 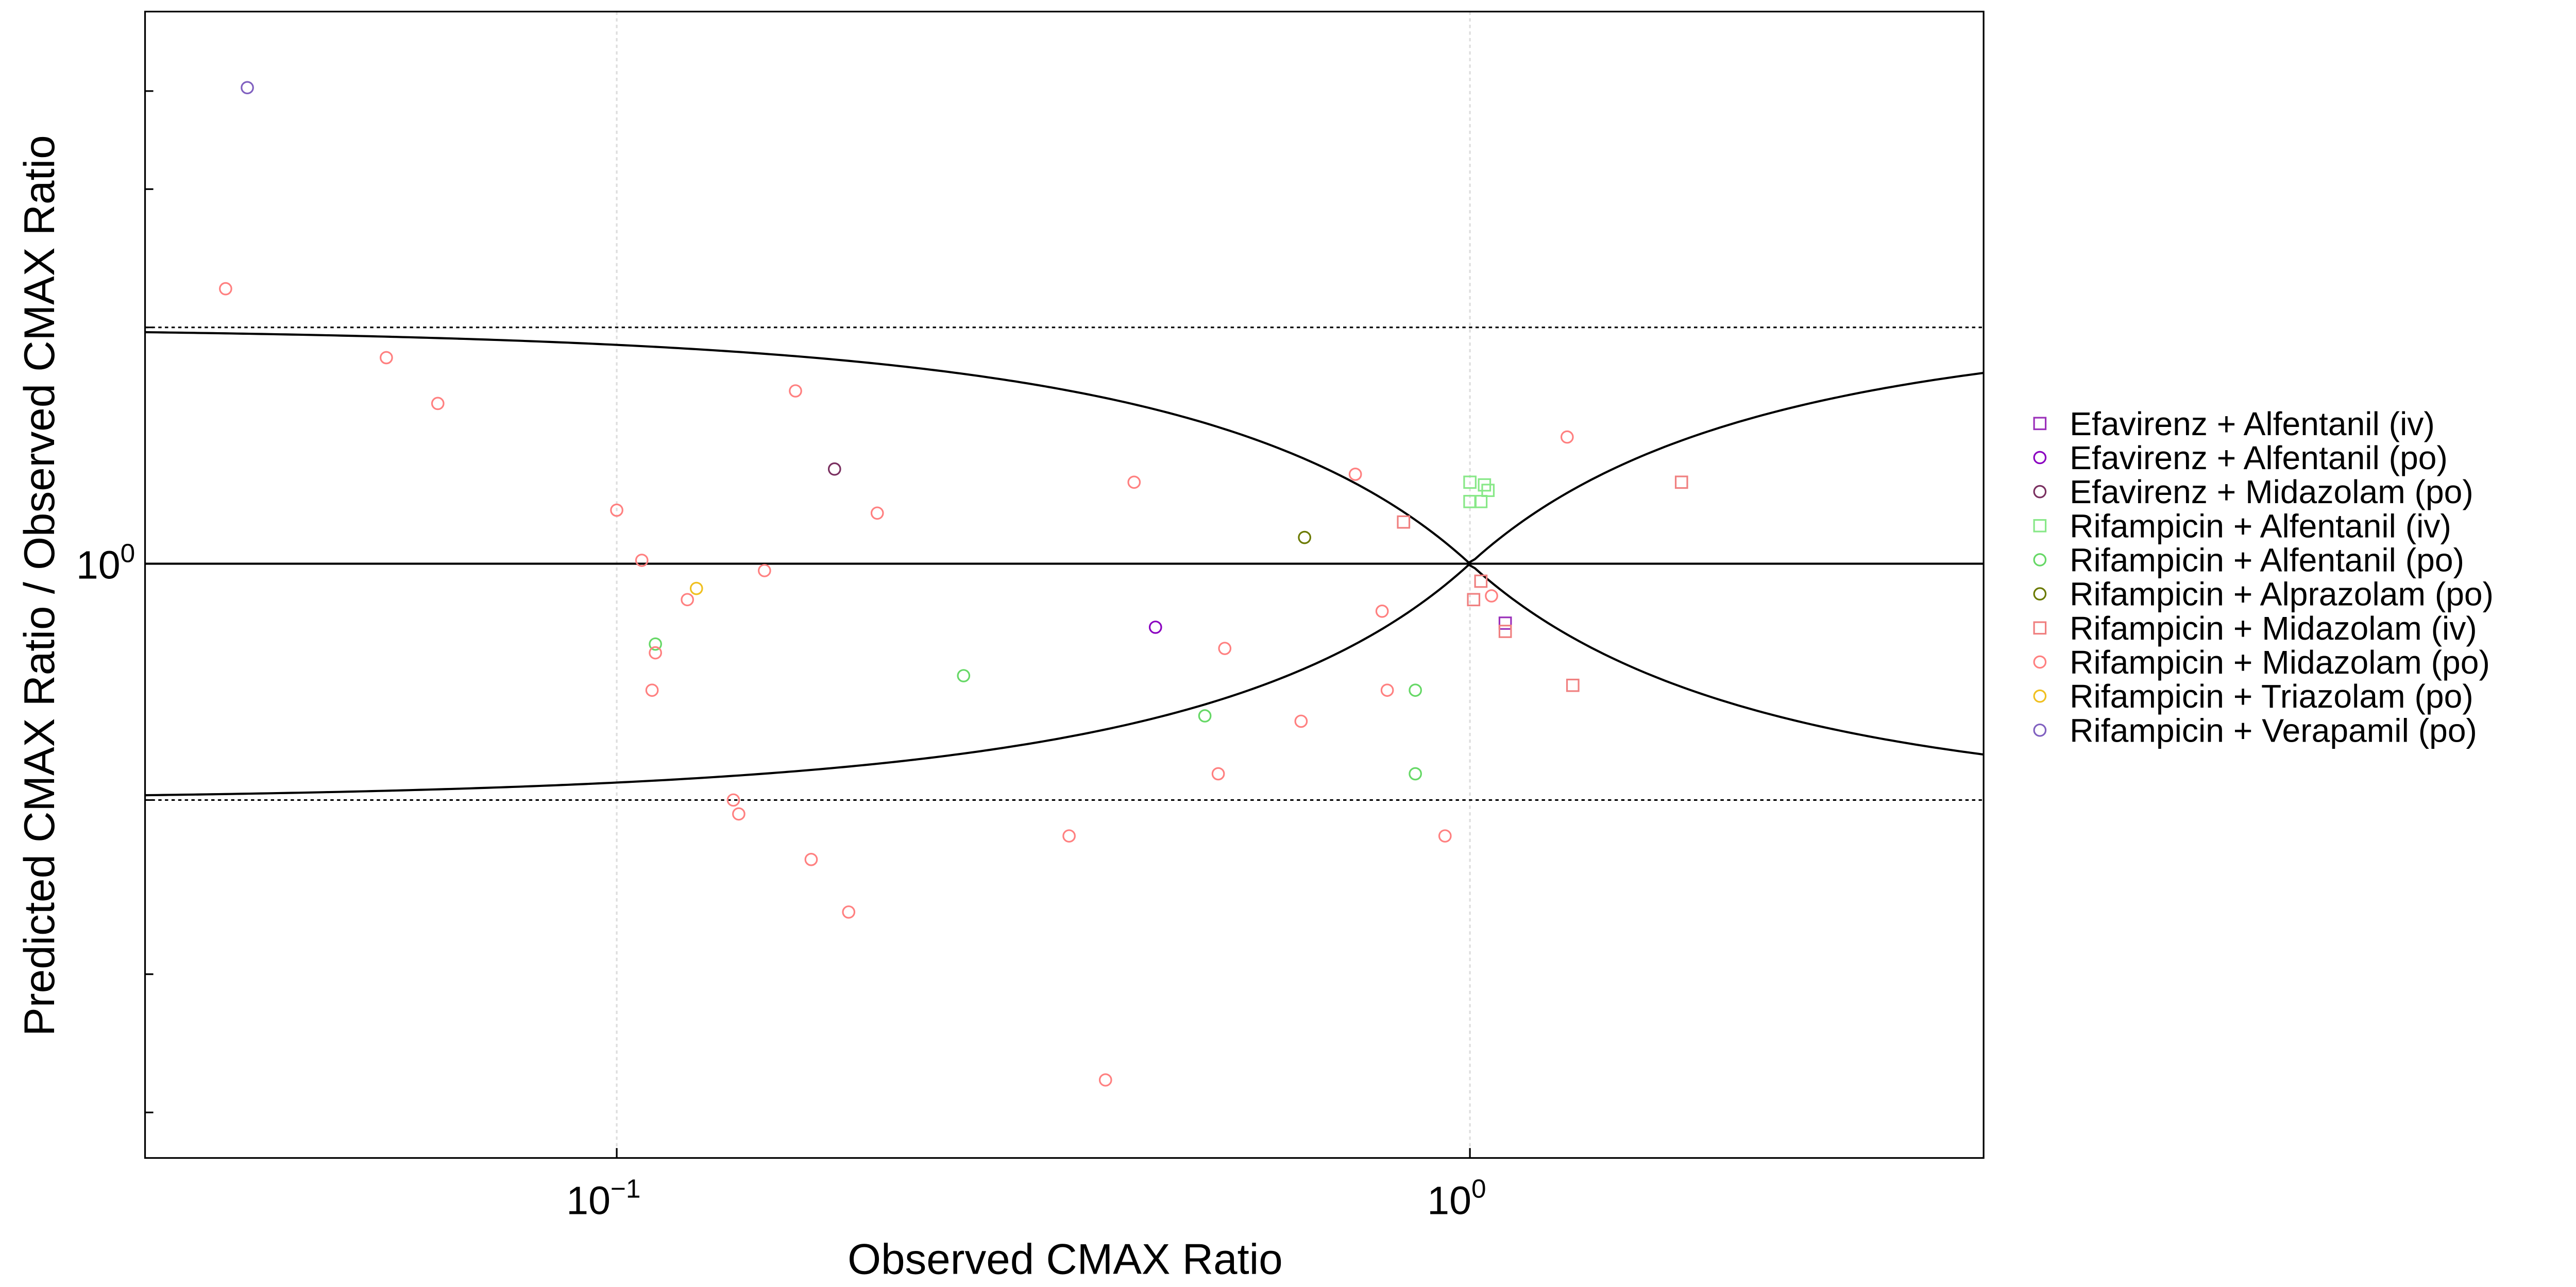 I want to click on x-tick-label: 10⁻¹, so click(x=603, y=1198).